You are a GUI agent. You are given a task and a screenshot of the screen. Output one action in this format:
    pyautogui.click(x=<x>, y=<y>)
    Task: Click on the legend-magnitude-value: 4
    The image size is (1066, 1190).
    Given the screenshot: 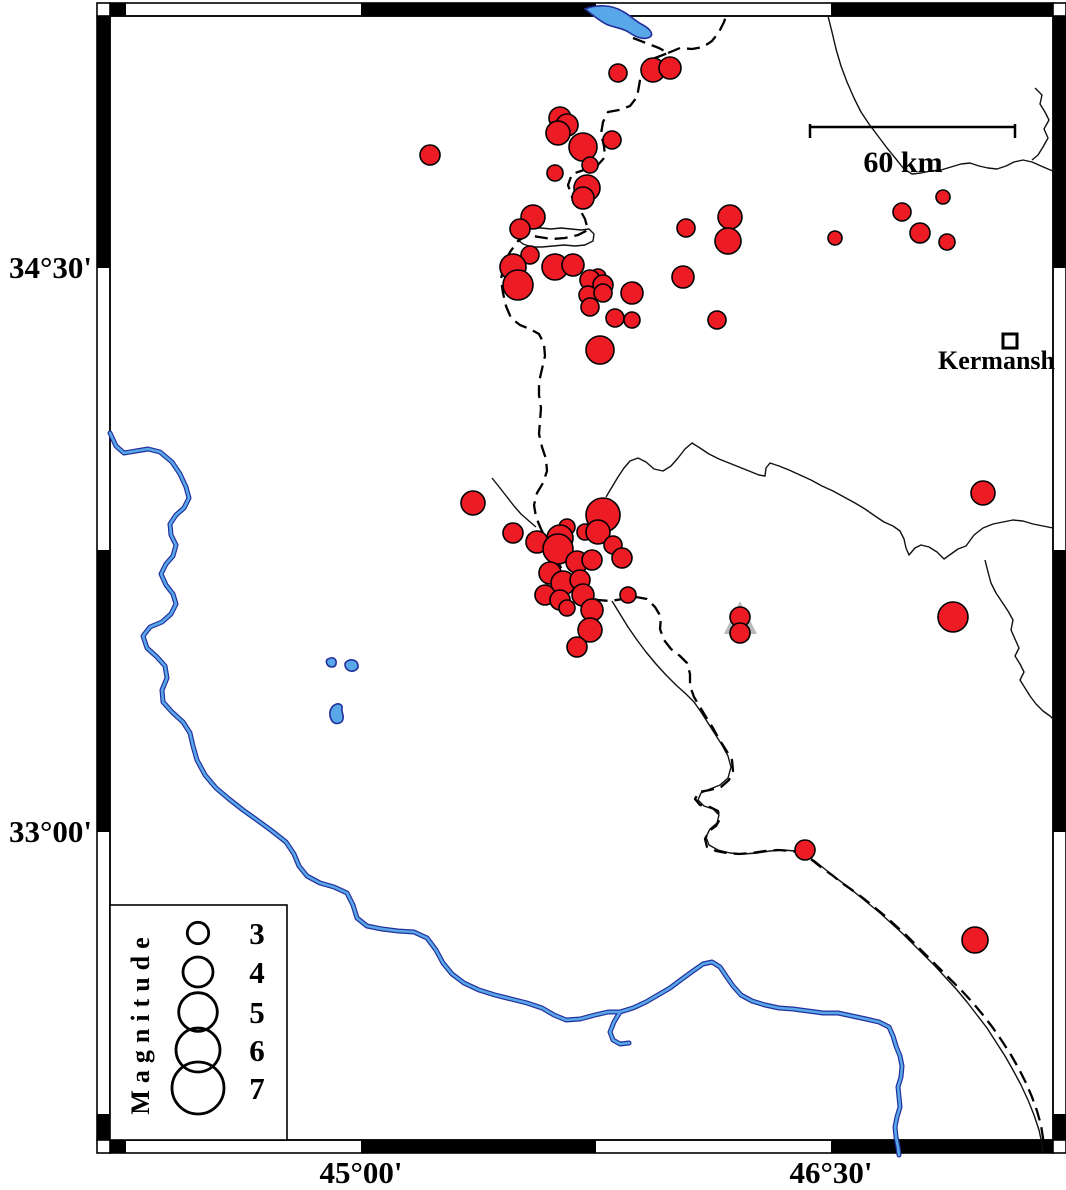 What is the action you would take?
    pyautogui.click(x=257, y=972)
    